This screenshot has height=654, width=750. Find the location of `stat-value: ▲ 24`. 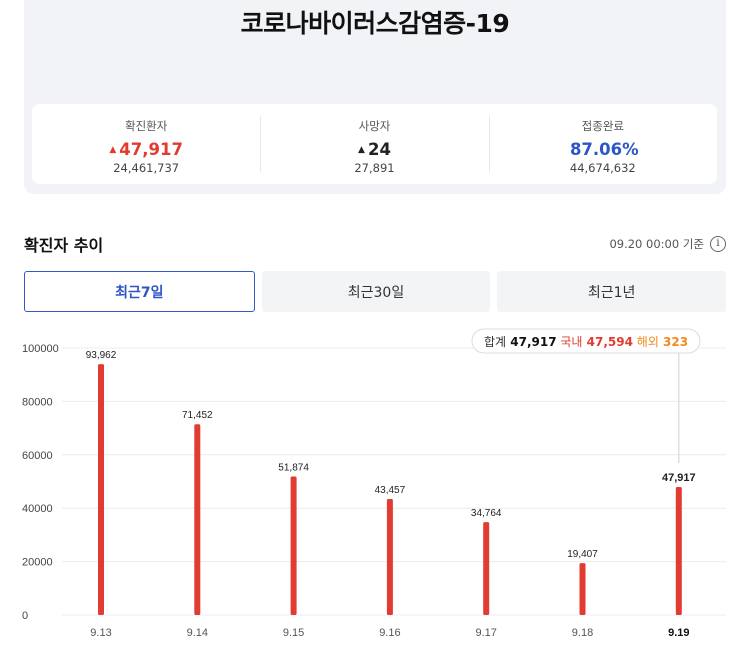

stat-value: ▲ 24 is located at coordinates (374, 149).